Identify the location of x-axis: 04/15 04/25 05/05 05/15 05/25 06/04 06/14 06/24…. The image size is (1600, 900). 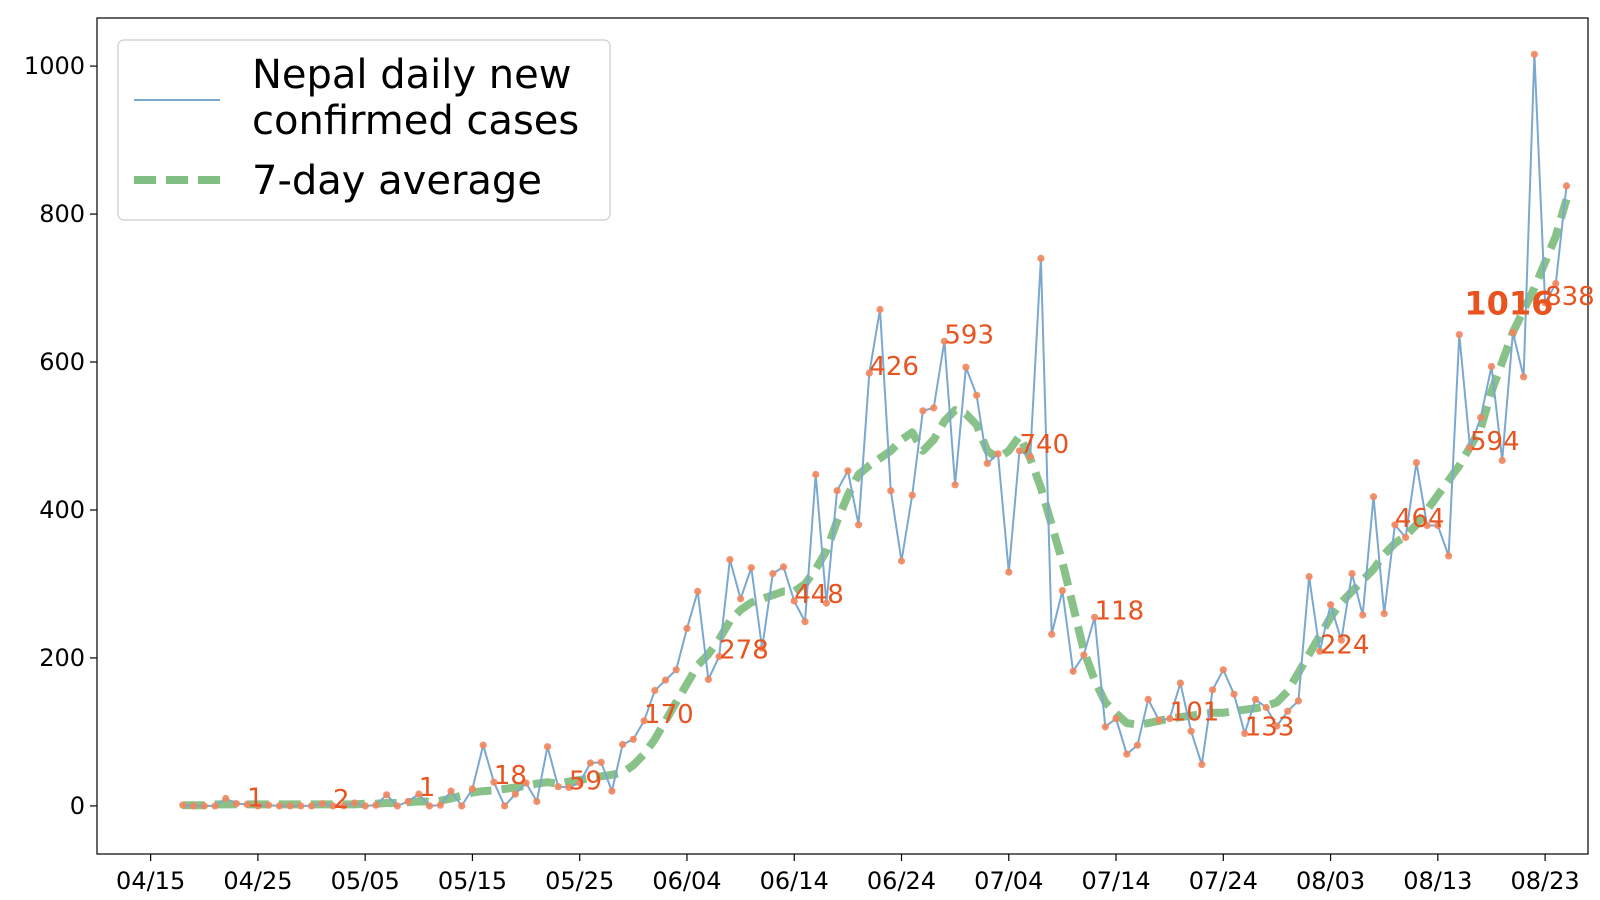
(848, 874).